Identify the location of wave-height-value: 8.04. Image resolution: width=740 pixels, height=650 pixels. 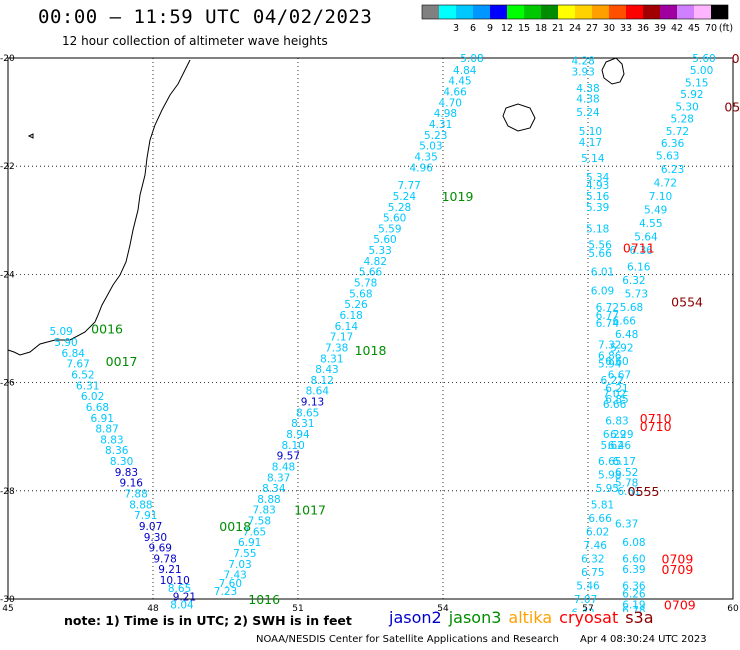
(182, 605).